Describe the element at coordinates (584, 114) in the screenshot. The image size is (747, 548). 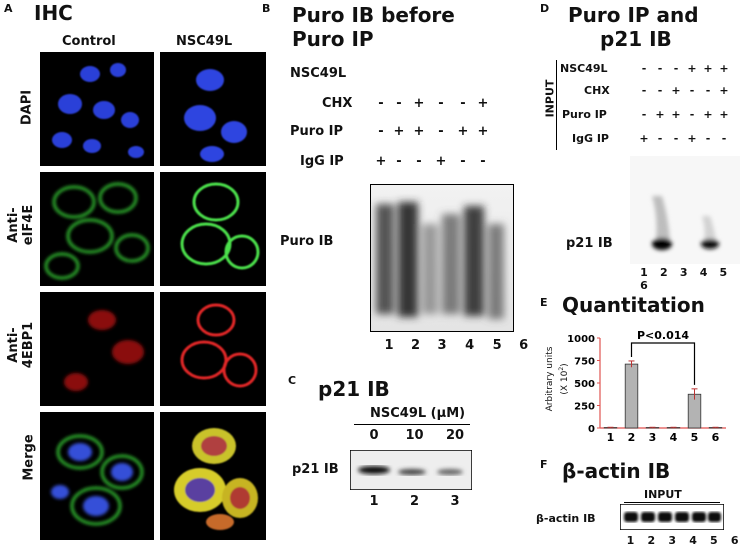
I see `panel-d-puro-label: Puro IP` at that location.